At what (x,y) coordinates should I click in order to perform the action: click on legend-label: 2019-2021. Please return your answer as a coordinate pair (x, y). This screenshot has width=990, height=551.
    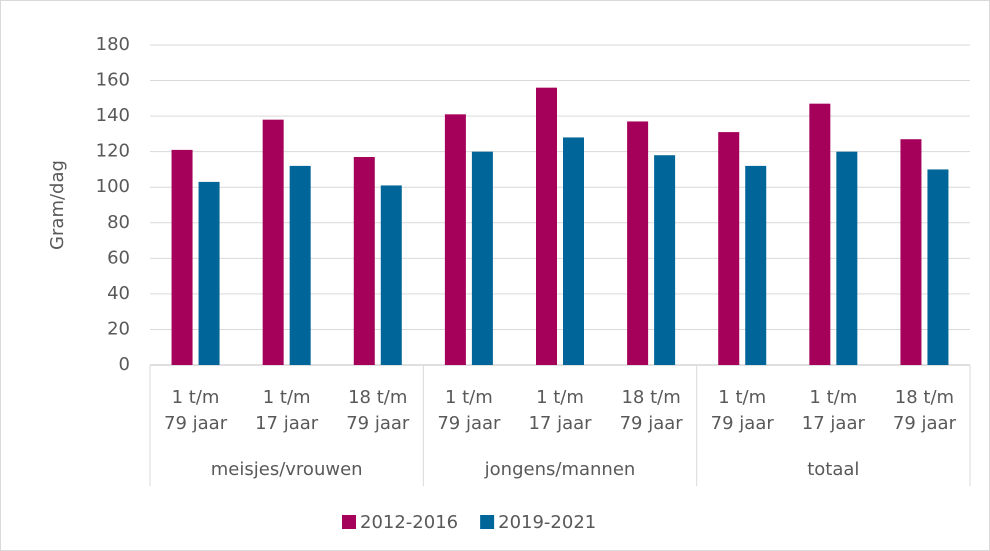
    Looking at the image, I should click on (547, 522).